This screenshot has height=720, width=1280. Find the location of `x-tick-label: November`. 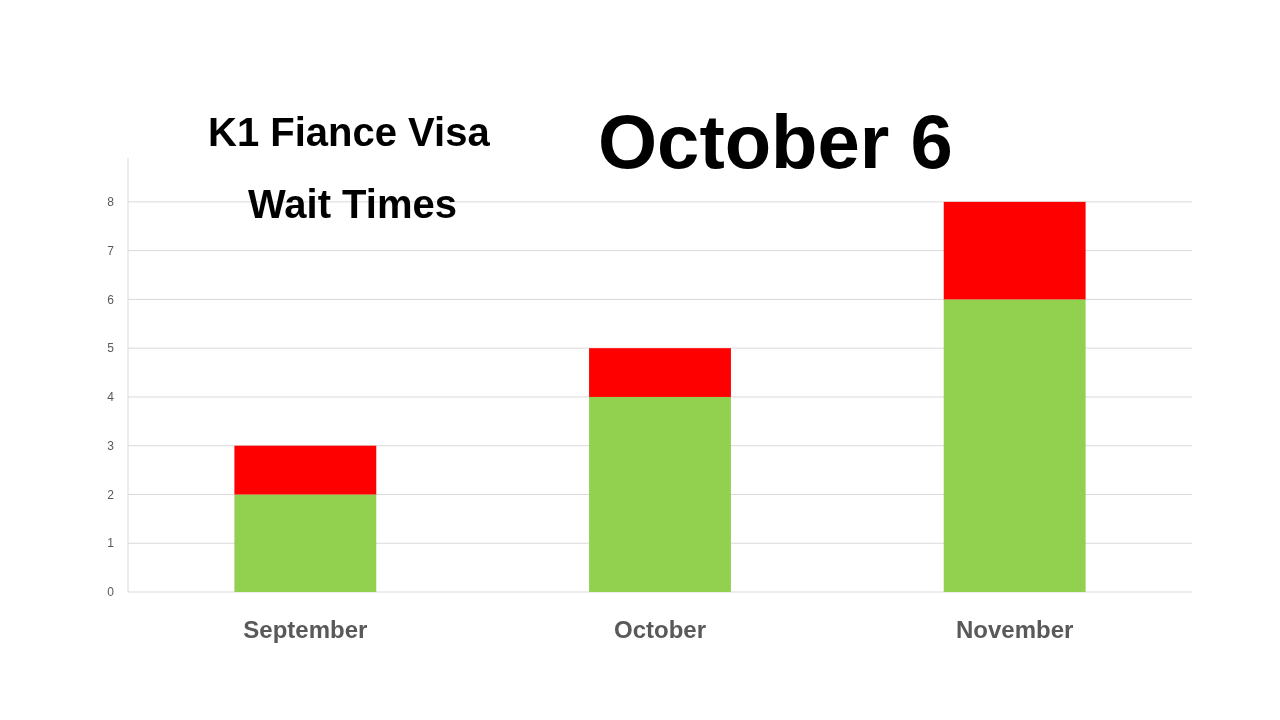

x-tick-label: November is located at coordinates (1014, 629).